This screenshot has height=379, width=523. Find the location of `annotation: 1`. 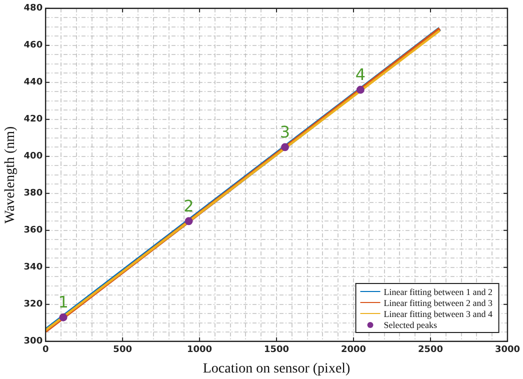

annotation: 1 is located at coordinates (63, 302).